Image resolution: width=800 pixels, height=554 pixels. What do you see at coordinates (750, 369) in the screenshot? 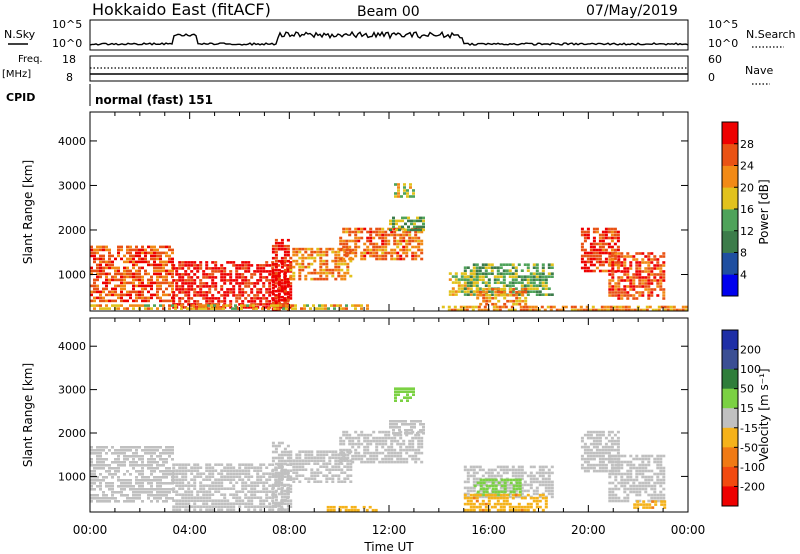
I see `colorbar-tick-label: 100` at bounding box center [750, 369].